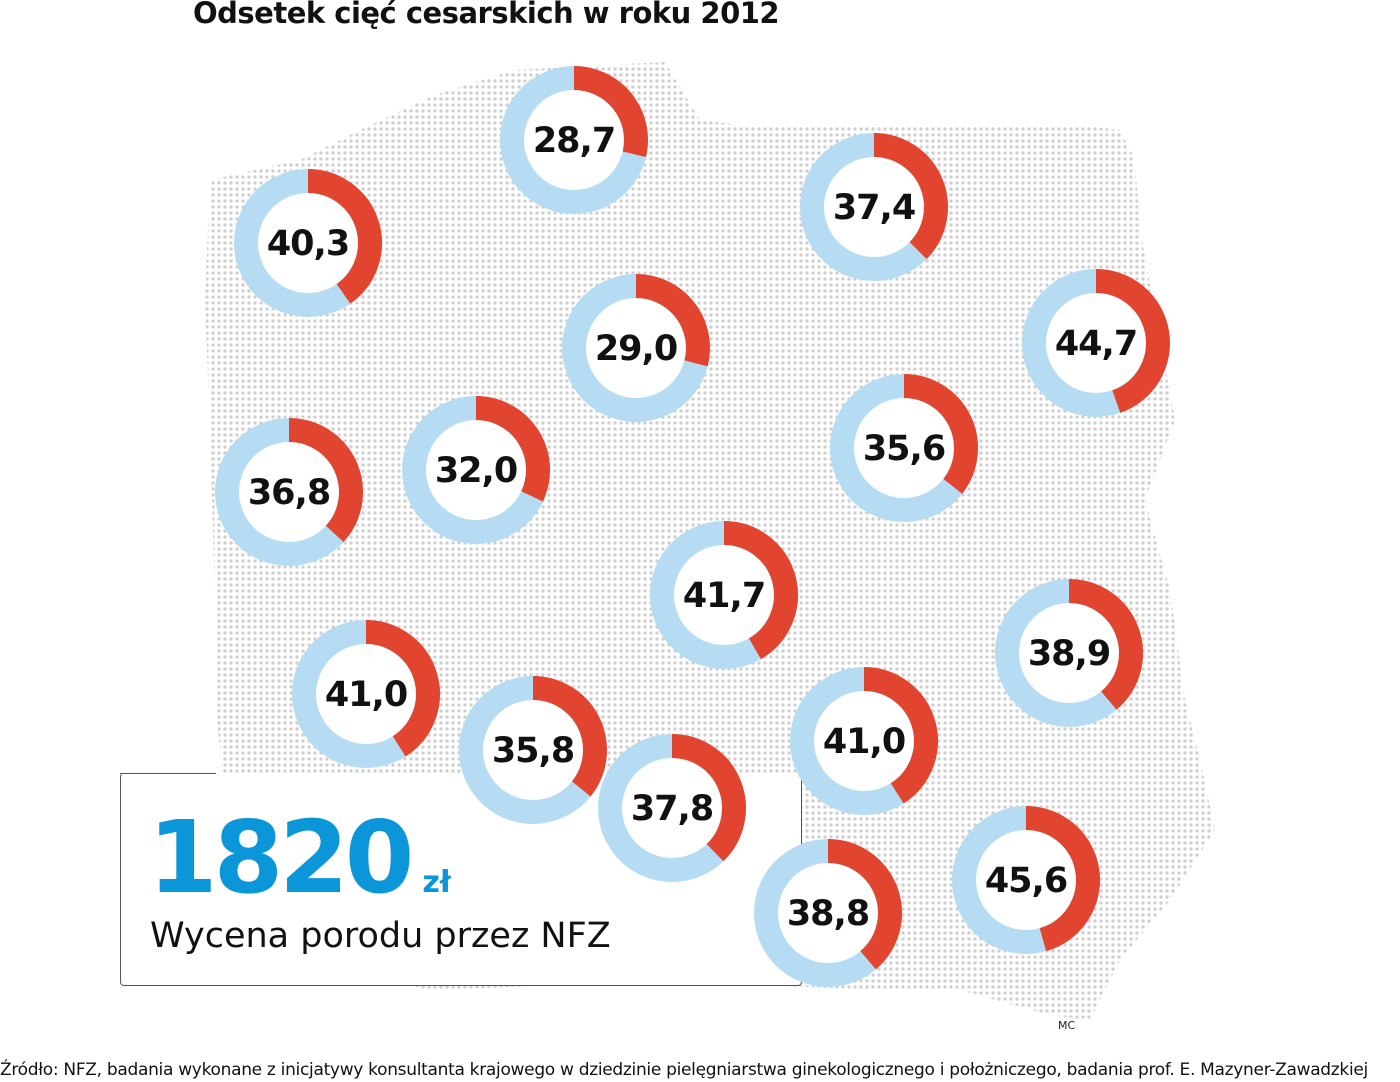 The height and width of the screenshot is (1082, 1400). I want to click on price-value: 1820, so click(281, 857).